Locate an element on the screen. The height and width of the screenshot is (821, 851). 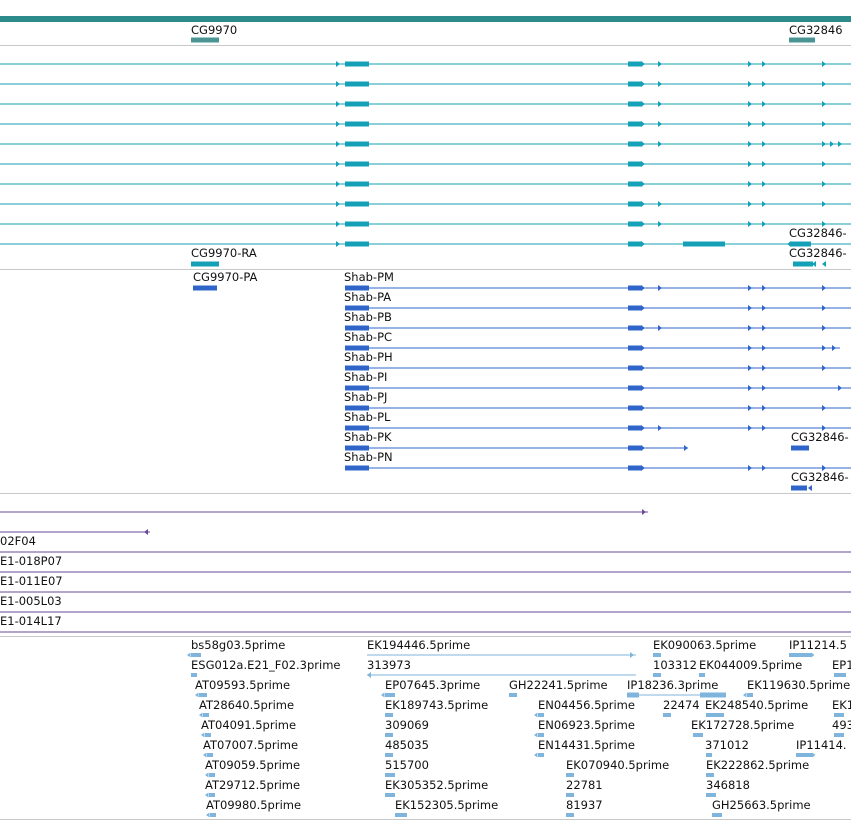
est-label: AT09593.5prime is located at coordinates (243, 685).